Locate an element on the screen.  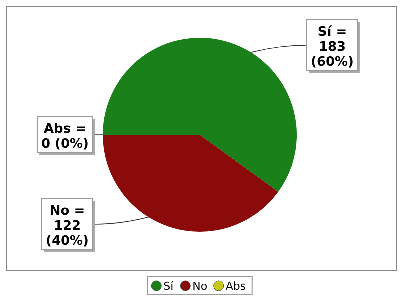
data-label: Sí = 183 (60%) is located at coordinates (332, 47).